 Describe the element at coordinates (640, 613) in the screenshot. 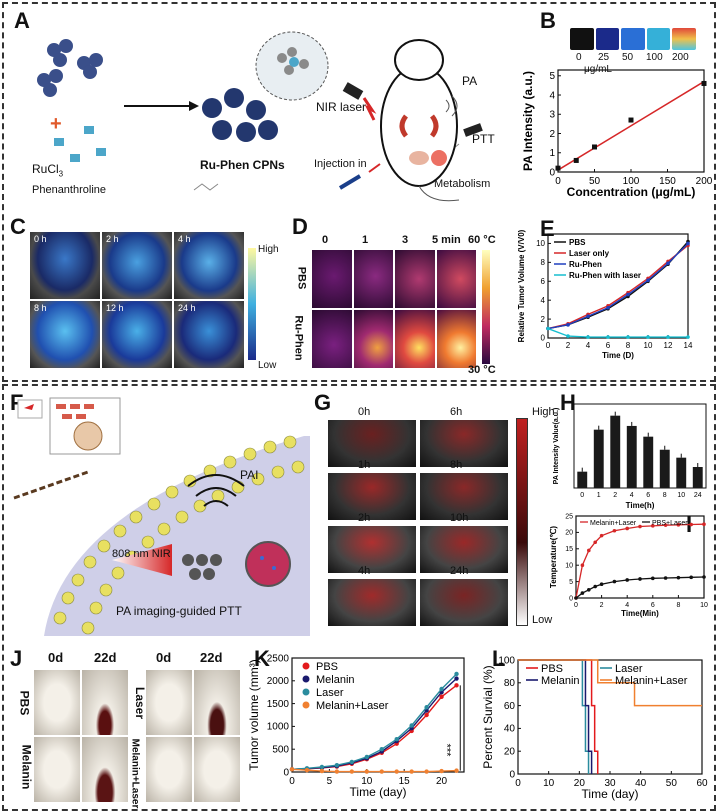

I see `x-axis-label: Time(Min)` at that location.